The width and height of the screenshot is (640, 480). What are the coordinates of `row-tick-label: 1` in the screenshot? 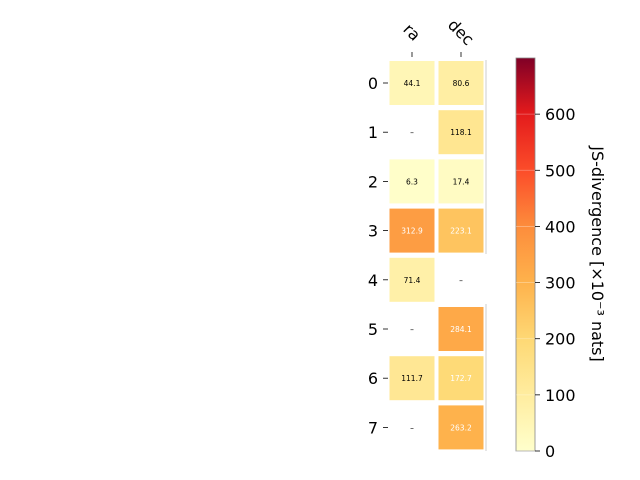 It's located at (373, 132).